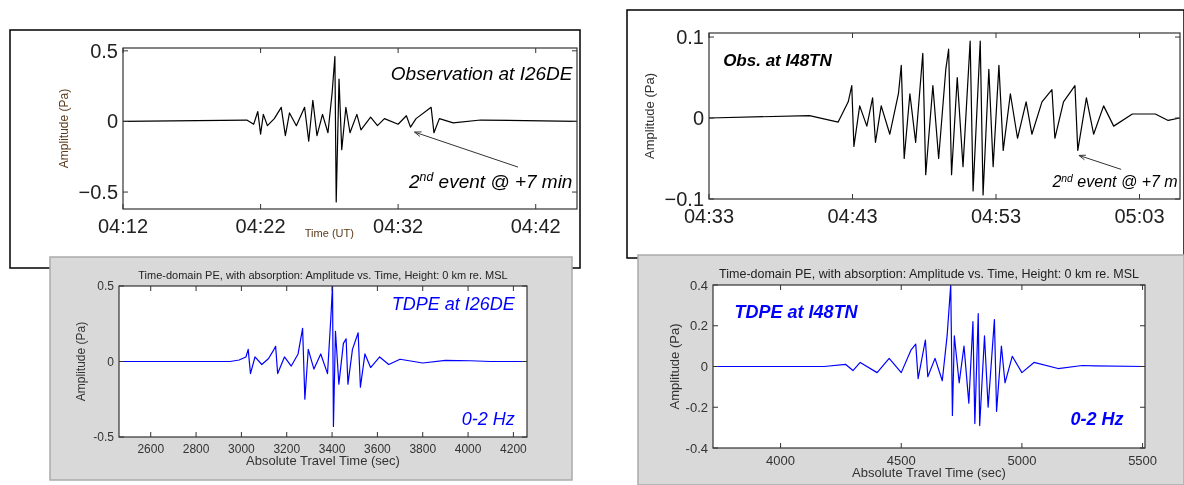 The image size is (1184, 485). I want to click on annotation: 2$^{nd}$ event @ +7 min, so click(490, 181).